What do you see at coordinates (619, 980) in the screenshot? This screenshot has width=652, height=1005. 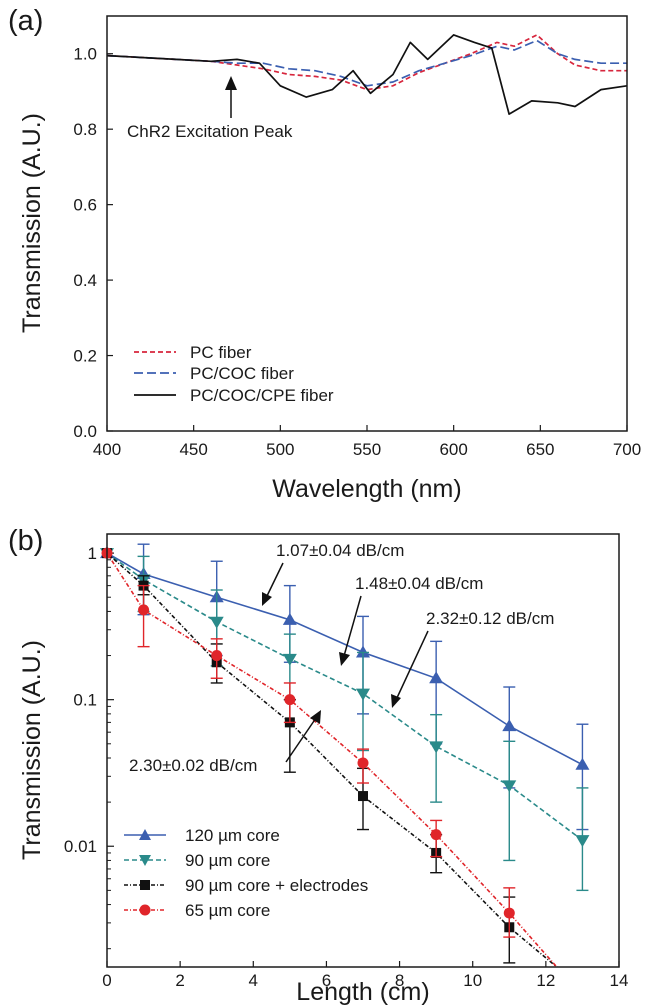 I see `b-xtick-label: 14` at bounding box center [619, 980].